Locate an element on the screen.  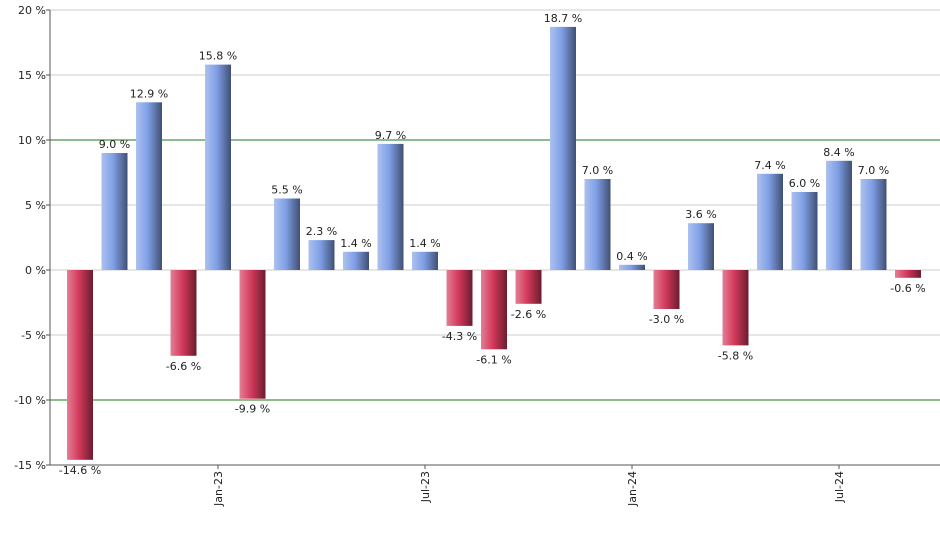
value-label: 3.6 % is located at coordinates (700, 214).